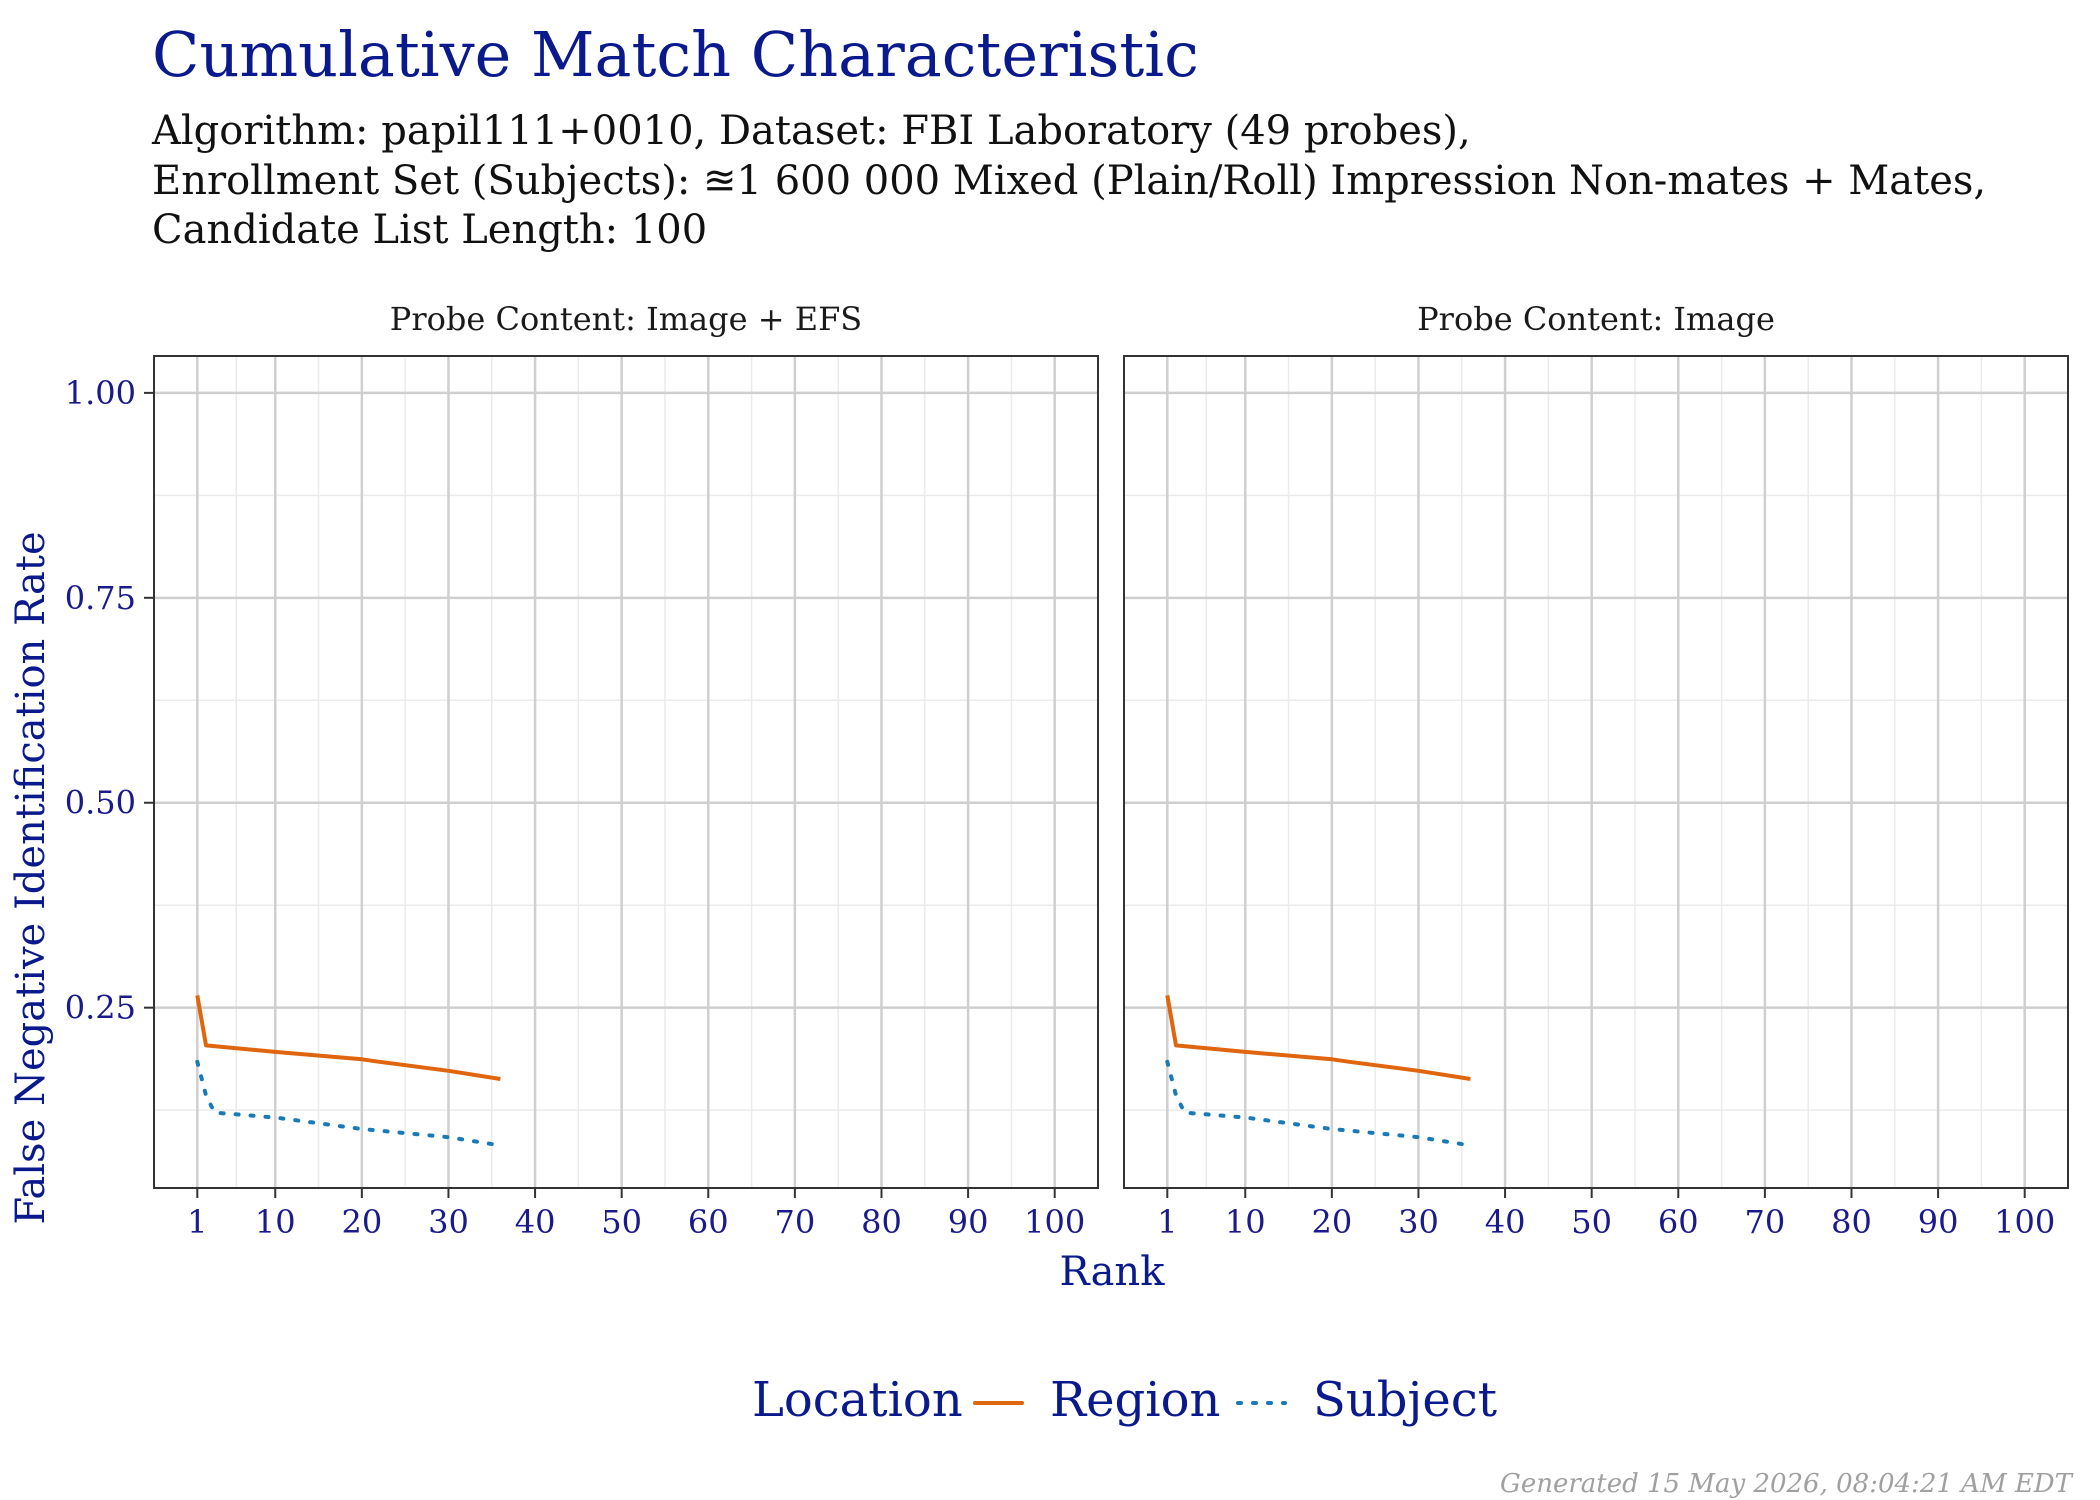 Image resolution: width=2100 pixels, height=1500 pixels. I want to click on panel-strip-label: Probe Content: Image, so click(1596, 319).